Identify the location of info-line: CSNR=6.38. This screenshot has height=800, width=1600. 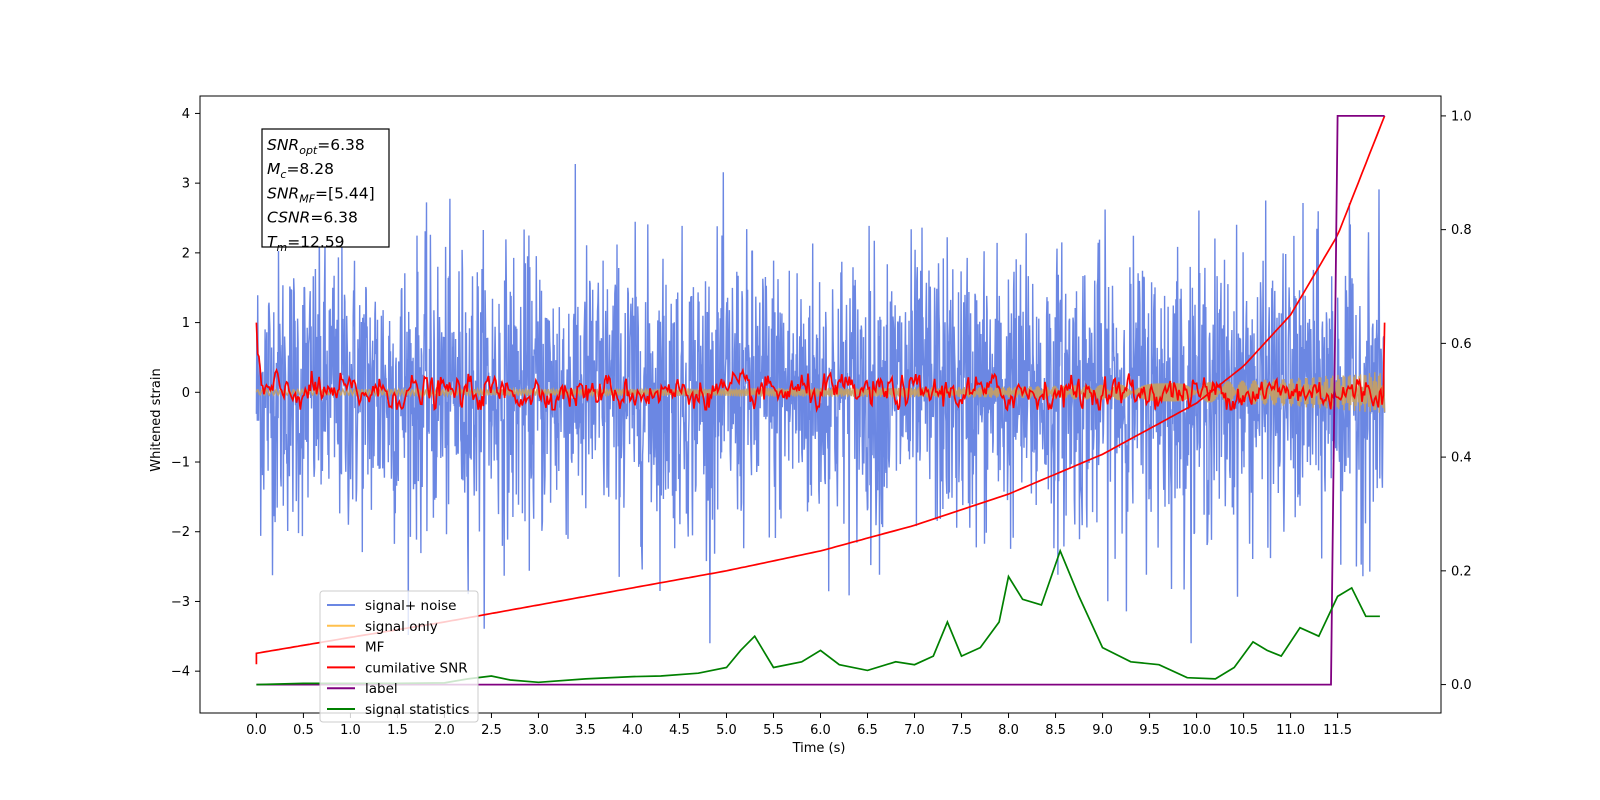
(312, 218).